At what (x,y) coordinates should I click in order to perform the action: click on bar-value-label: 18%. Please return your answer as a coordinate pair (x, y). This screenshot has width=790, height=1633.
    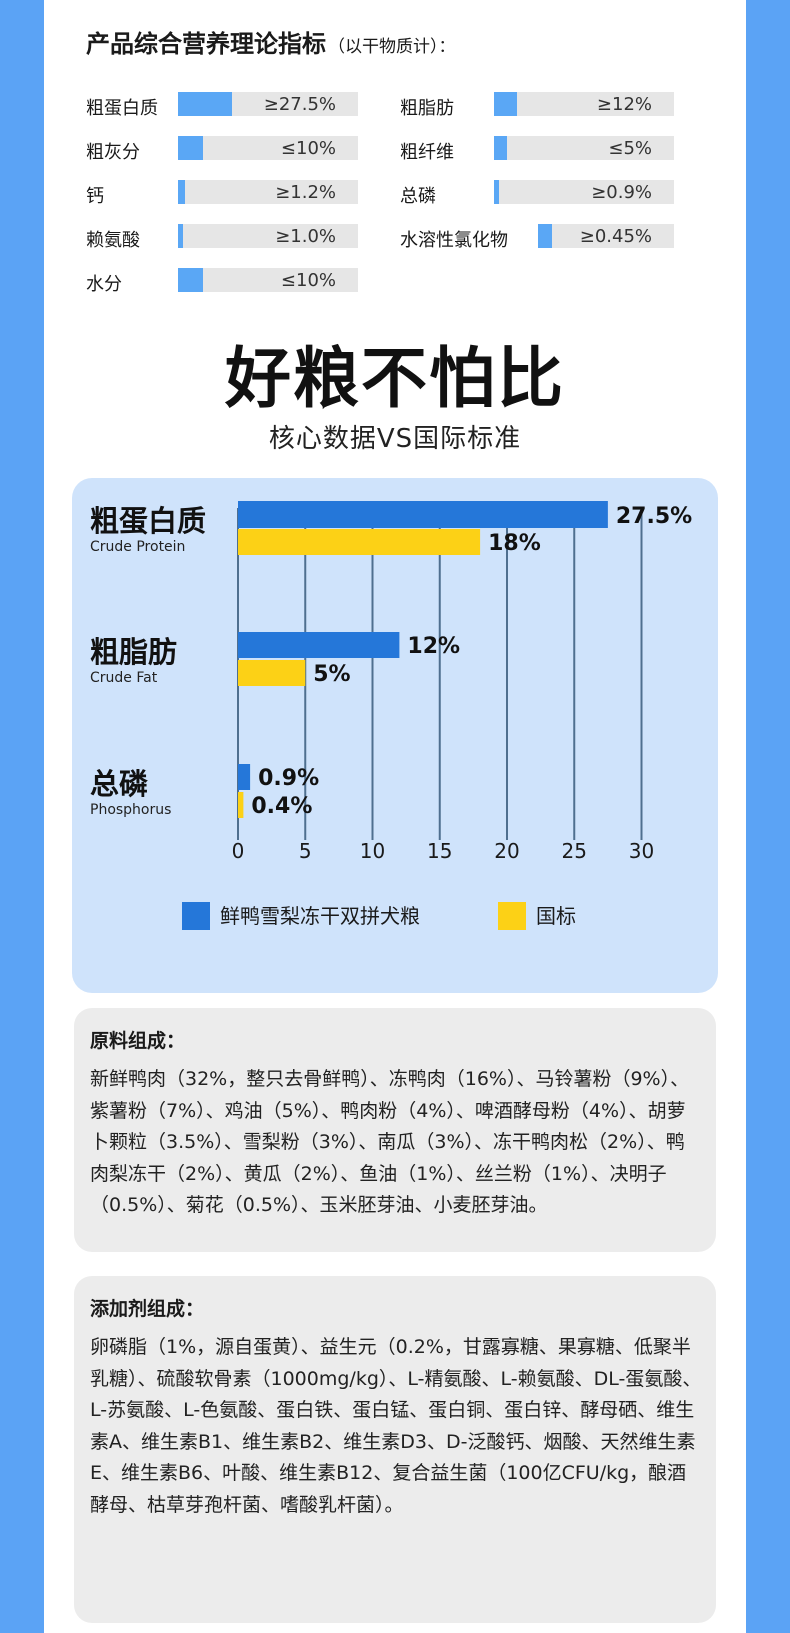
    Looking at the image, I should click on (514, 543).